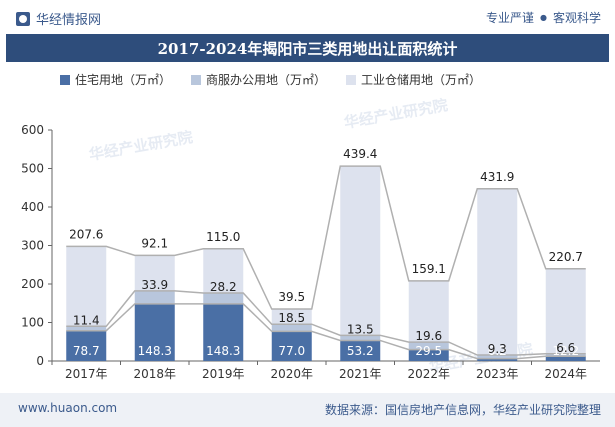 Image resolution: width=615 pixels, height=427 pixels. Describe the element at coordinates (509, 18) in the screenshot. I see `slogan-left: 专业严谨` at that location.